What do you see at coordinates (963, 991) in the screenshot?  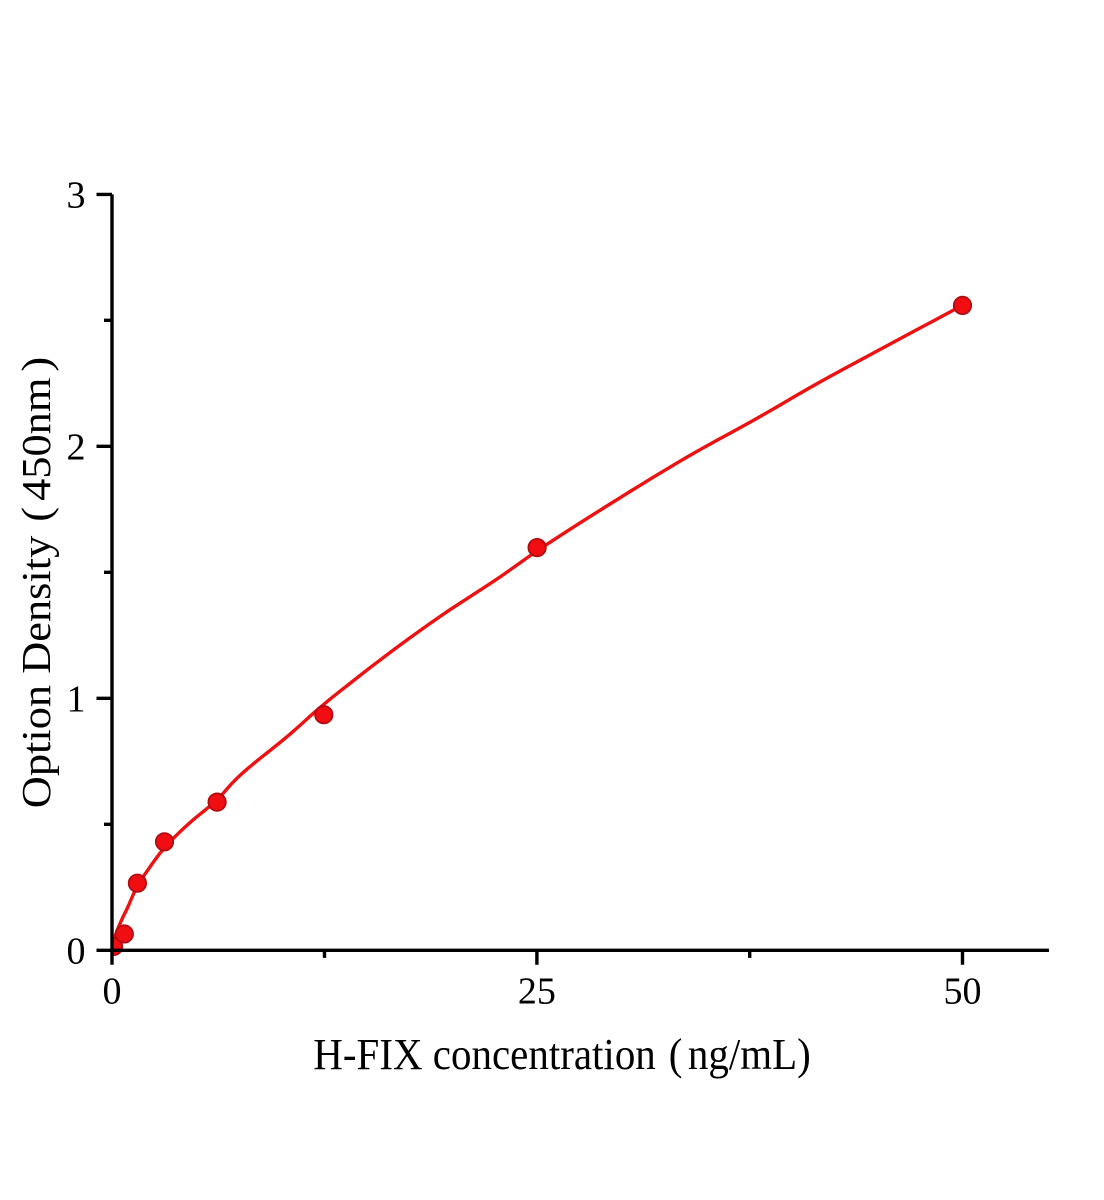 I see `svg-text: 50` at bounding box center [963, 991].